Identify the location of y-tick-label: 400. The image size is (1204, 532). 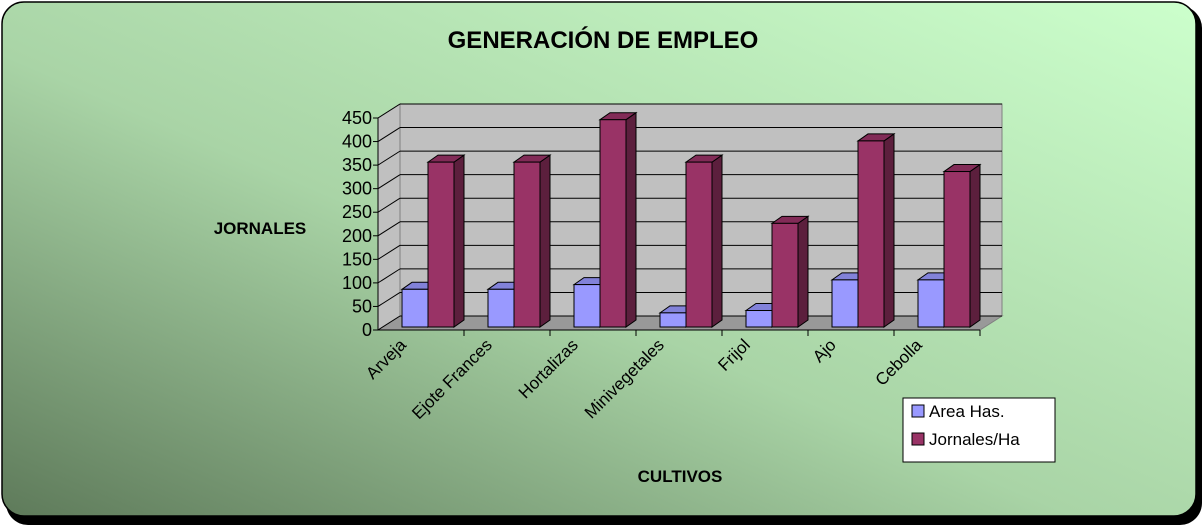
(357, 142).